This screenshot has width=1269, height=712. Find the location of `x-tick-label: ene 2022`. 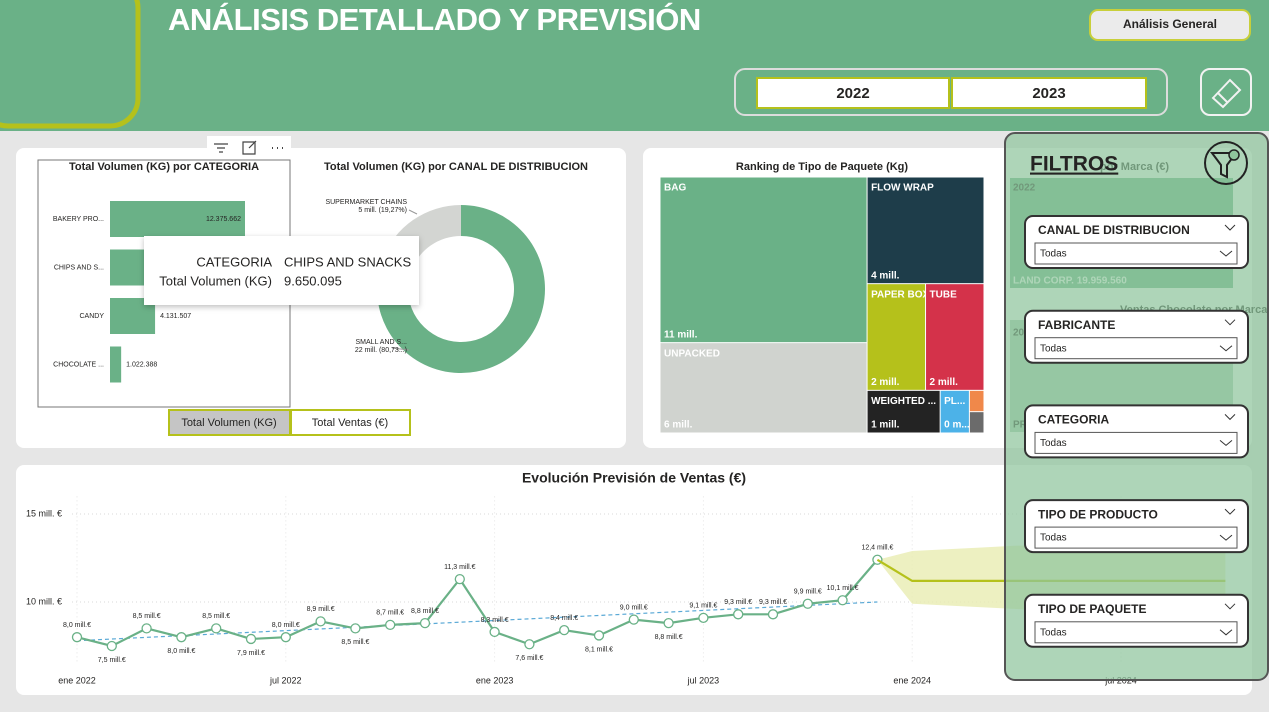

x-tick-label: ene 2022 is located at coordinates (77, 680).